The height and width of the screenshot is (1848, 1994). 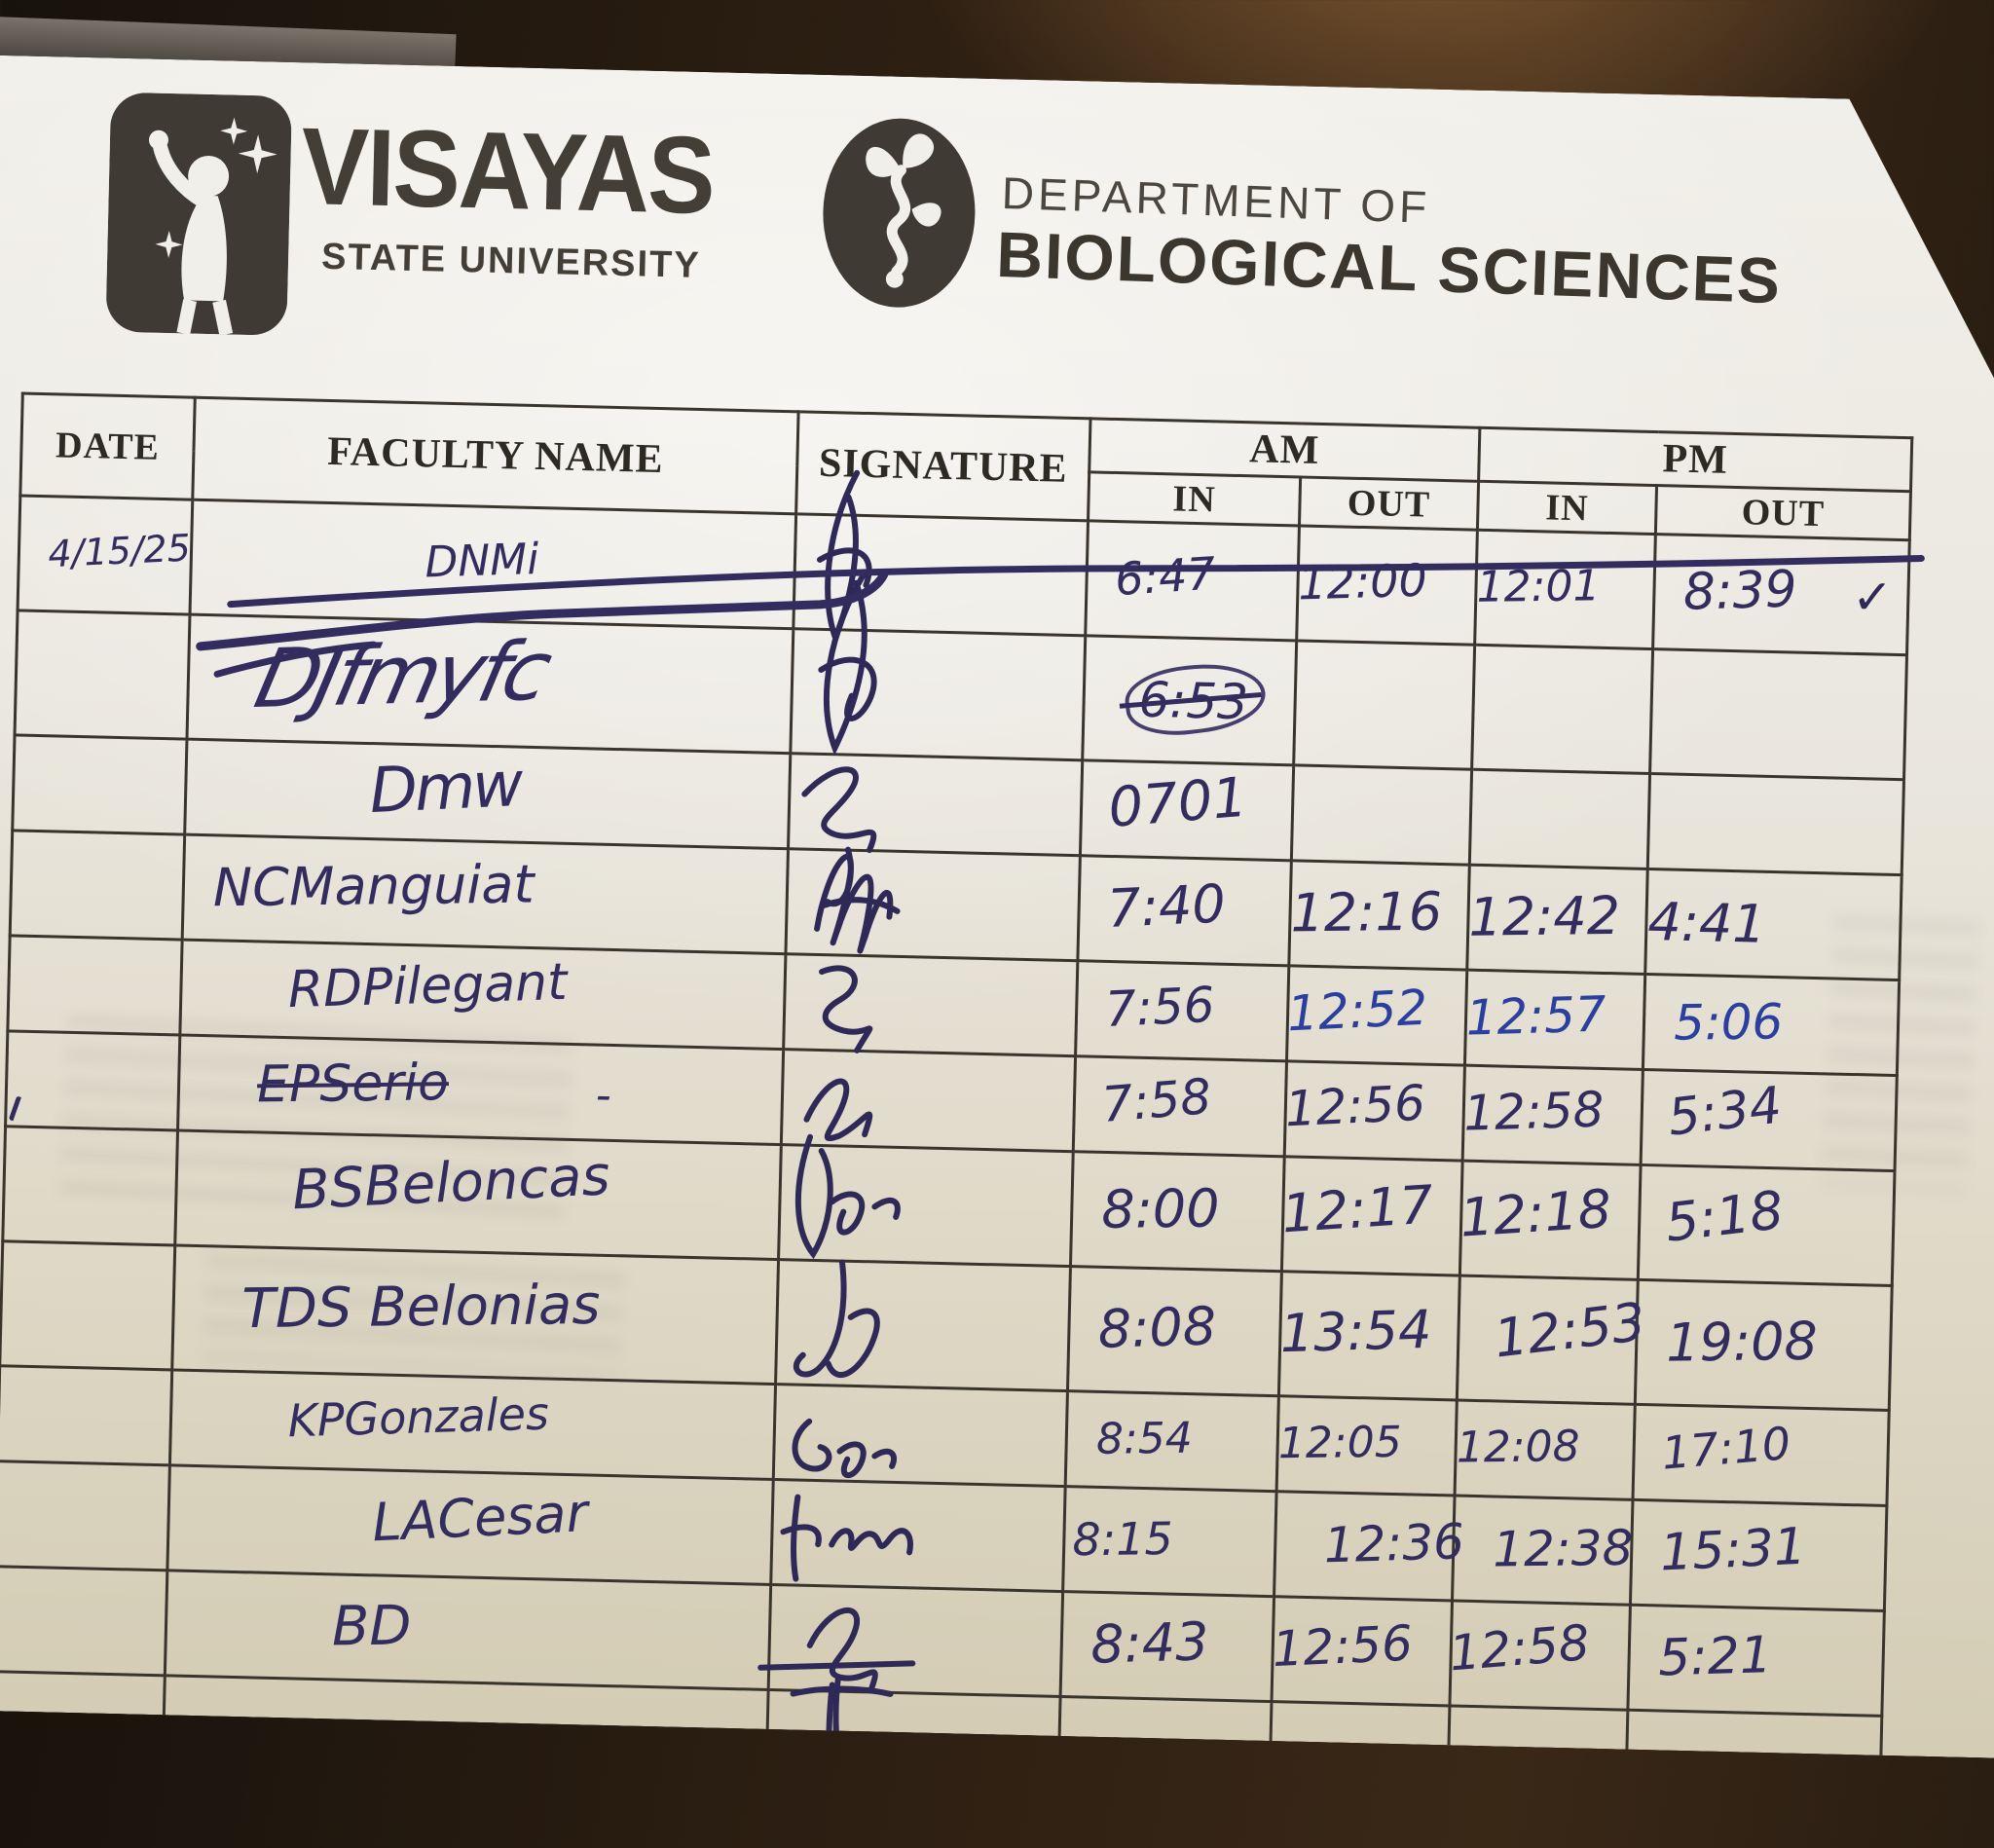 I want to click on table-row: TDS Belonias 8:08 13:54 12:53 19:08, so click(x=946, y=1326).